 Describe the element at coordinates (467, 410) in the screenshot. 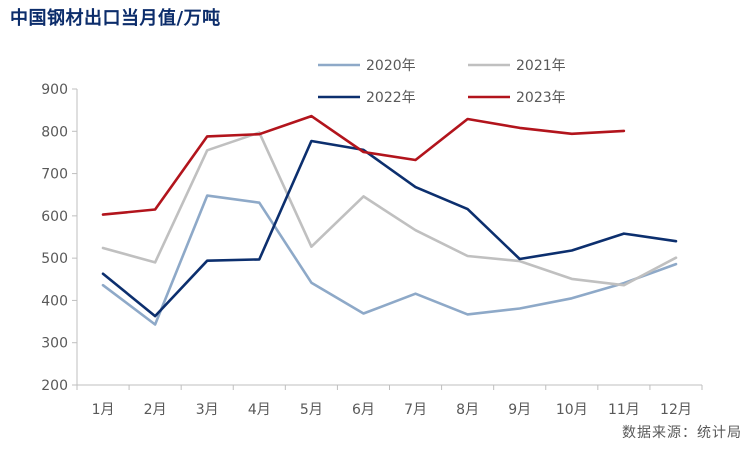

I see `x-tick-label: 8月` at that location.